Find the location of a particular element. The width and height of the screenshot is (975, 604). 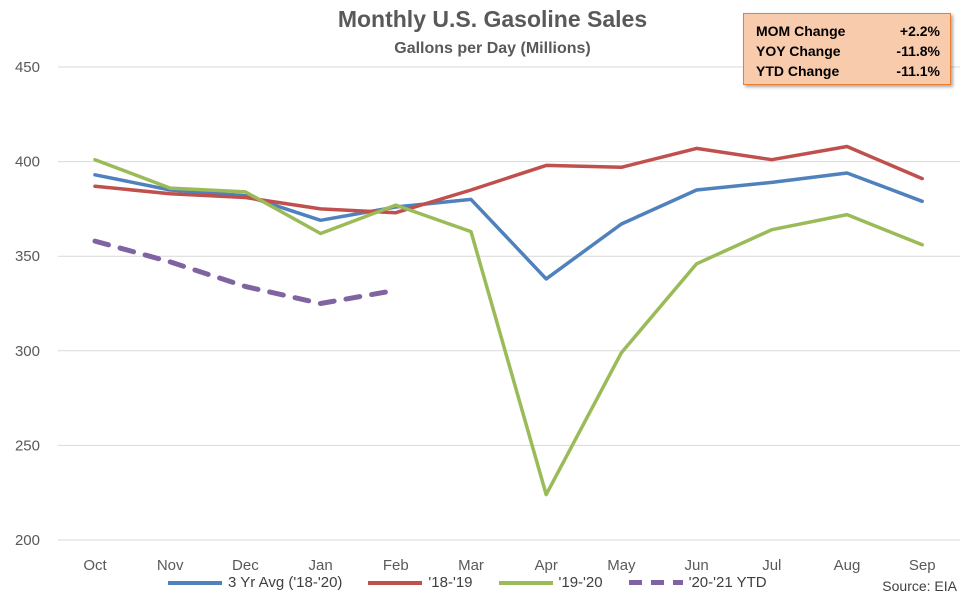

legend-item-19-20: '19-'20 is located at coordinates (550, 582).